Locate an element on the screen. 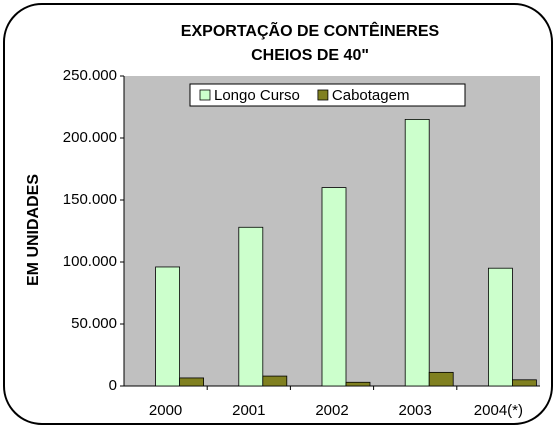  y-tick-label: 100.000 is located at coordinates (90, 261).